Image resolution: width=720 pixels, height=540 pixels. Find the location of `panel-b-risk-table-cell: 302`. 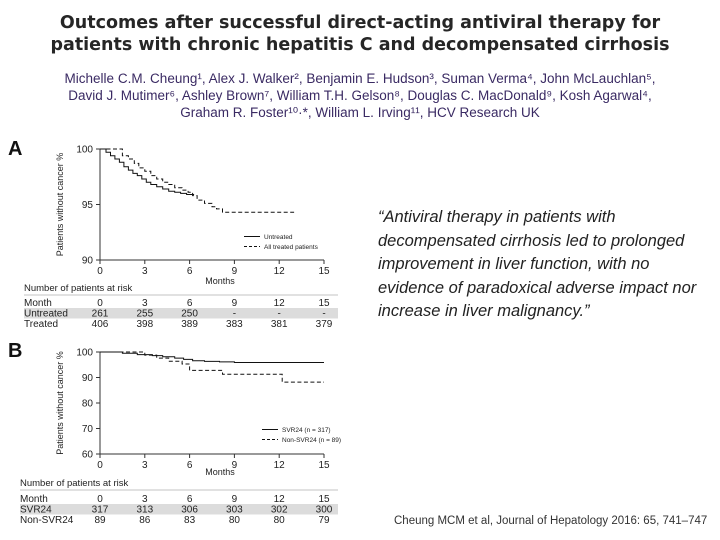

panel-b-risk-table-cell: 302 is located at coordinates (279, 510).